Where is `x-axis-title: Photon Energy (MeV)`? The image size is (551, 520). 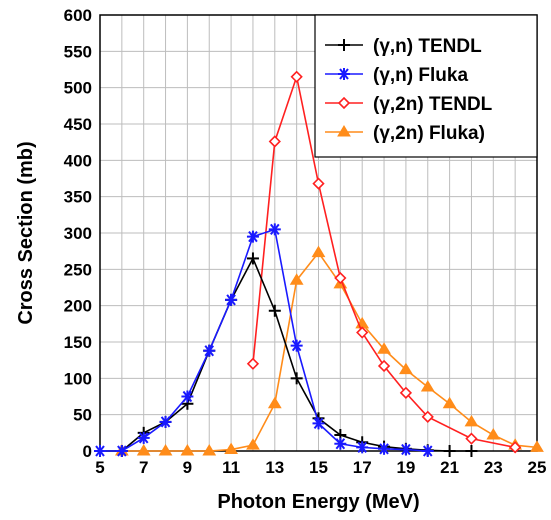 x-axis-title: Photon Energy (MeV) is located at coordinates (318, 502).